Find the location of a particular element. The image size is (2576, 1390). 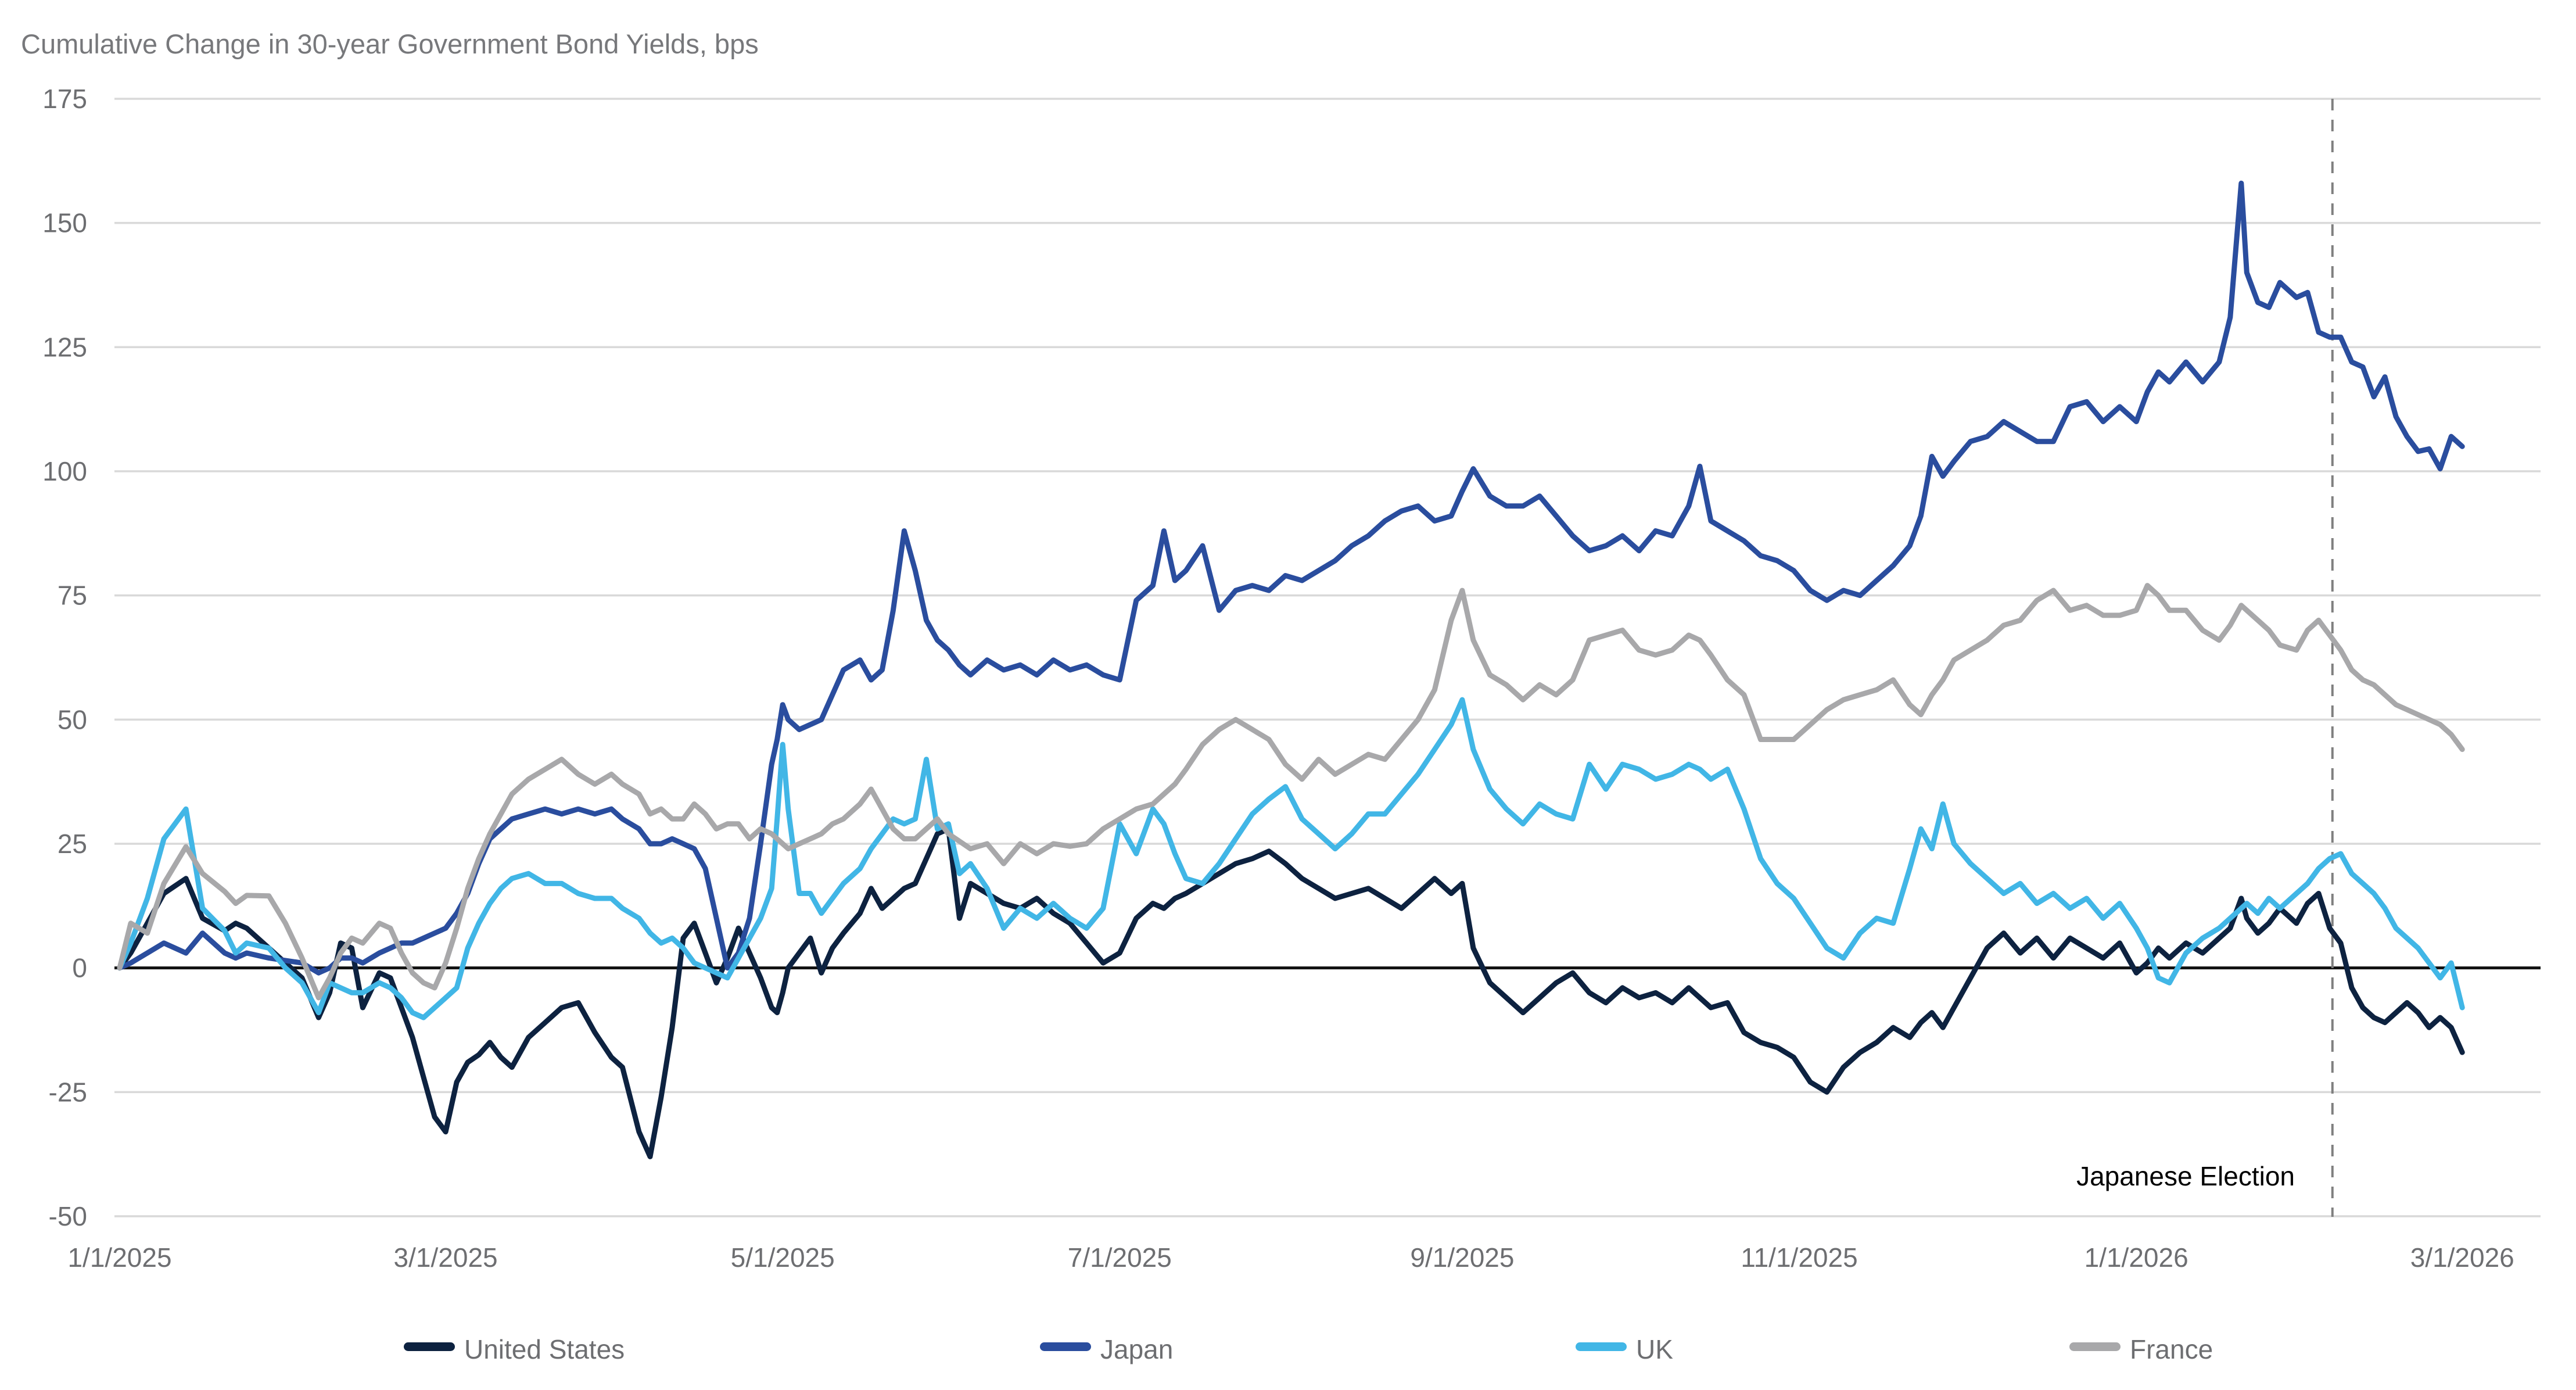

legend-item-united-states: United States is located at coordinates (514, 1349).